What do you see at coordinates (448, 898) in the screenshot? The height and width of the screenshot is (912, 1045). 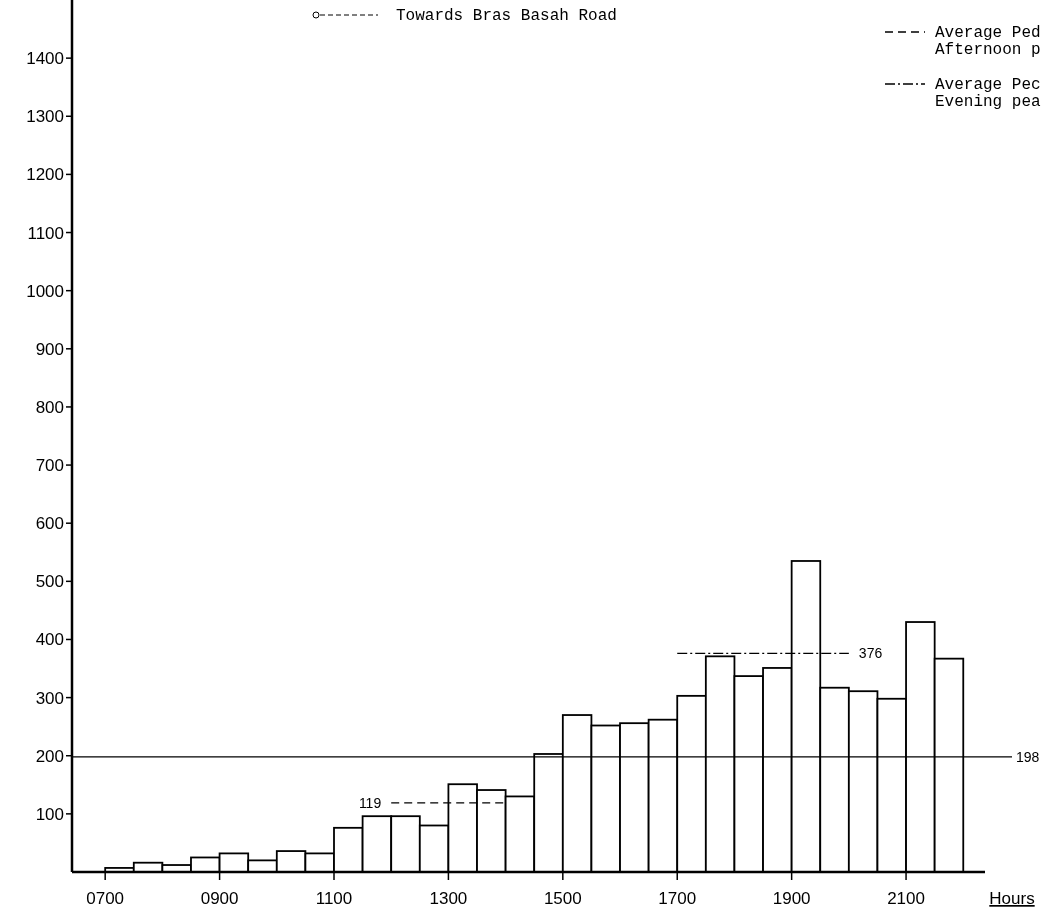 I see `x-tick-label: 1300` at bounding box center [448, 898].